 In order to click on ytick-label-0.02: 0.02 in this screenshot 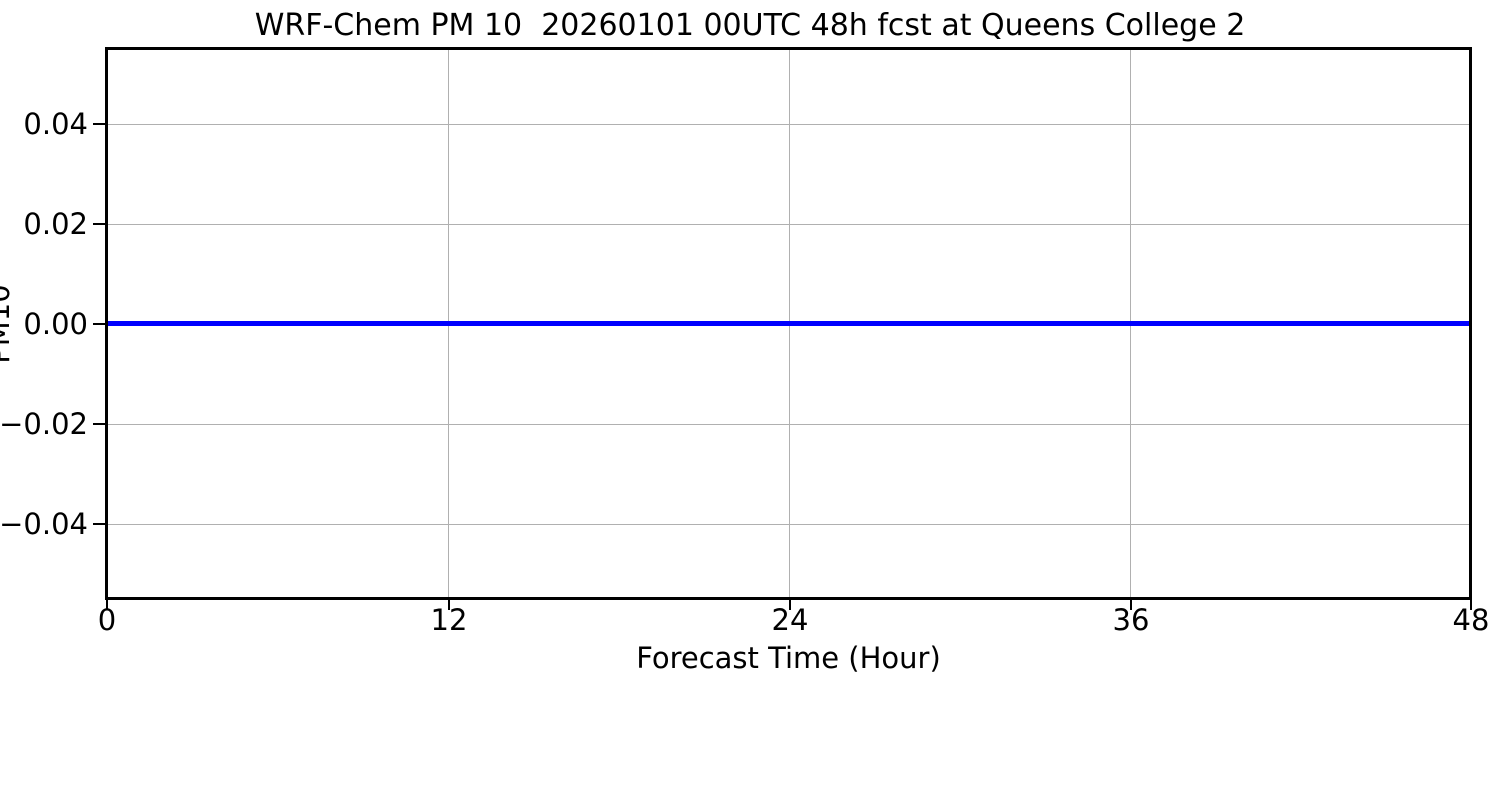, I will do `click(55, 224)`.